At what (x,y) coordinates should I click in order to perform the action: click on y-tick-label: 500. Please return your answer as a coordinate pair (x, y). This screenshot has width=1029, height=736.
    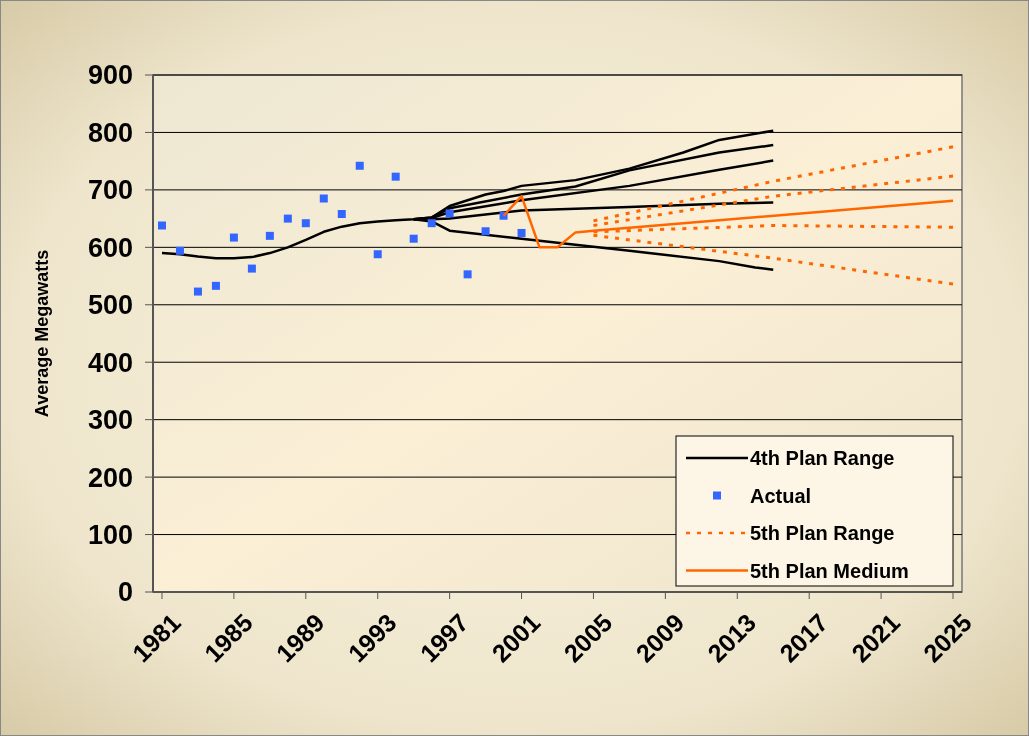
    Looking at the image, I should click on (110, 305).